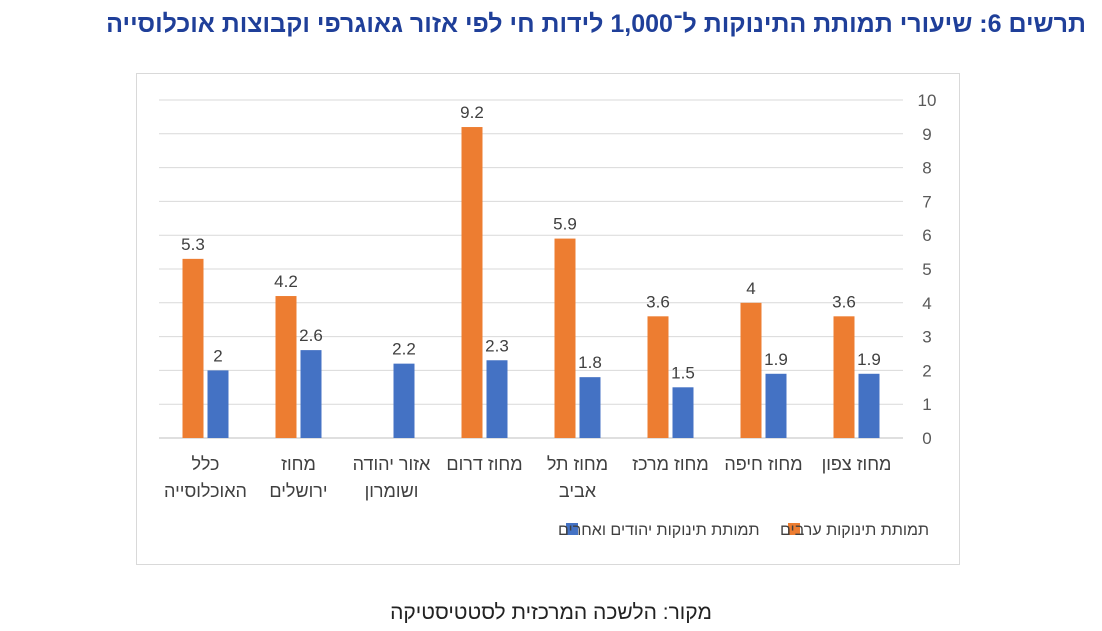 This screenshot has height=631, width=1102. What do you see at coordinates (926, 235) in the screenshot?
I see `y-tick-label: 6` at bounding box center [926, 235].